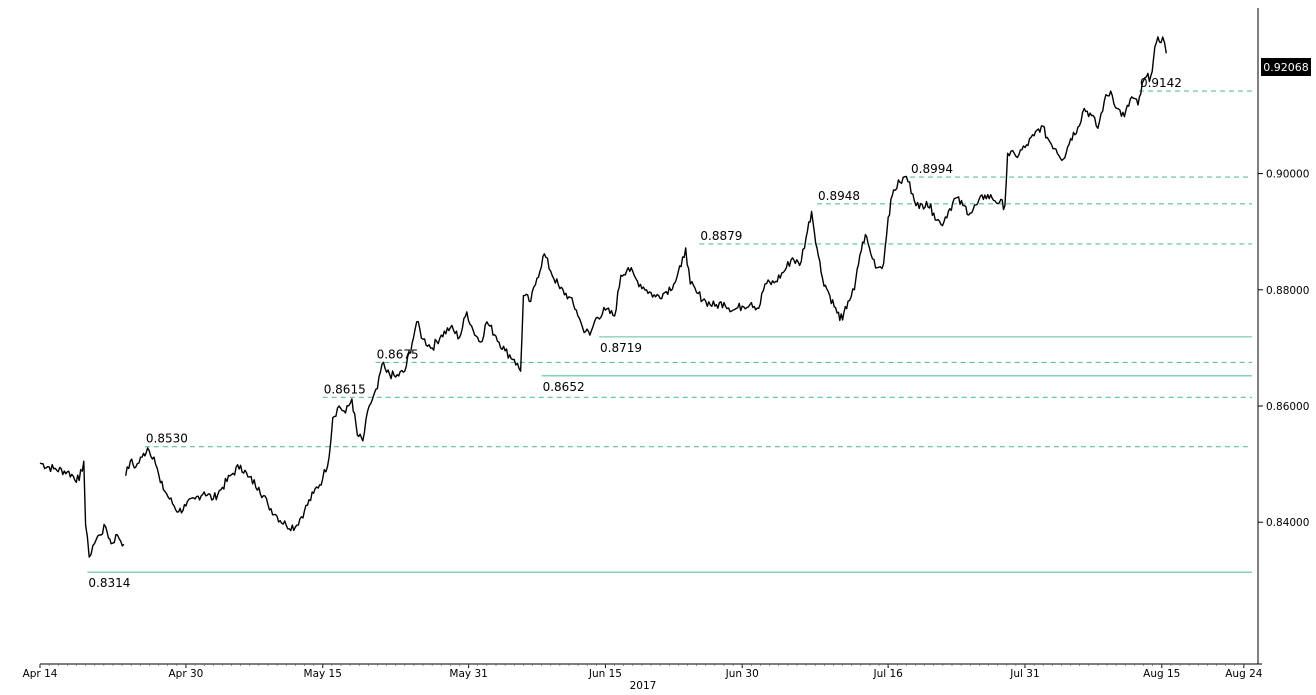 The image size is (1316, 695). I want to click on level-label-0.8652: 0.8652, so click(564, 387).